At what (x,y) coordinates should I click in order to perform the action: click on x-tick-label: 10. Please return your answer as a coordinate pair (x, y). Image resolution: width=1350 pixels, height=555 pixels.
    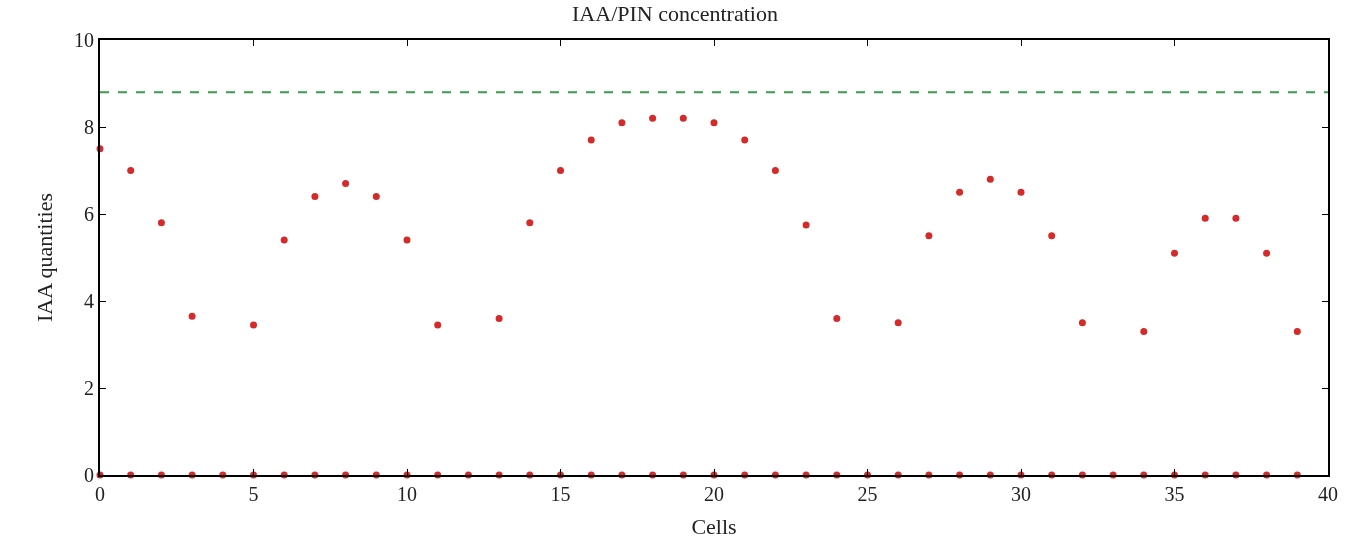
    Looking at the image, I should click on (407, 494).